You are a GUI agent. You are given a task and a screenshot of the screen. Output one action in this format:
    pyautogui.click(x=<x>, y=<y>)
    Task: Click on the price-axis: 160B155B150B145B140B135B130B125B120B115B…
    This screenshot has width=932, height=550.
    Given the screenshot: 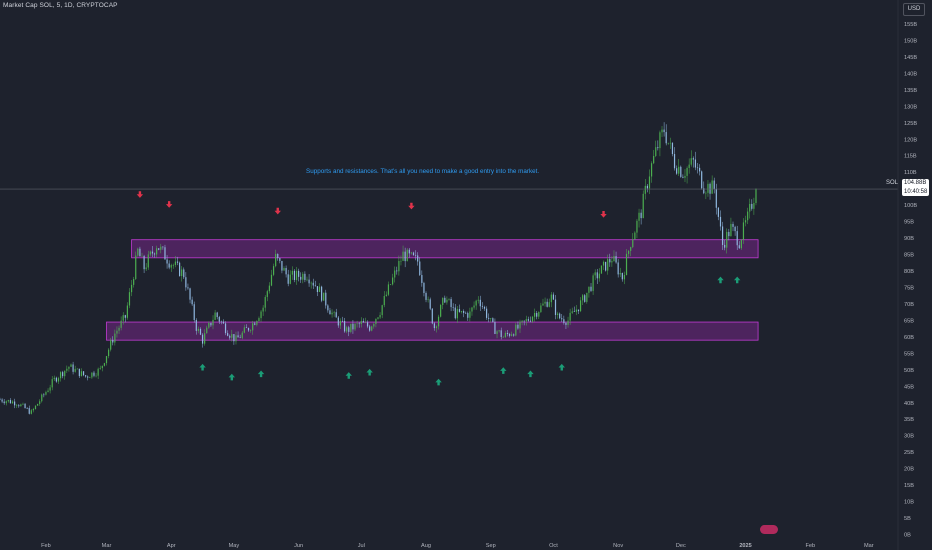 What is the action you would take?
    pyautogui.click(x=910, y=272)
    